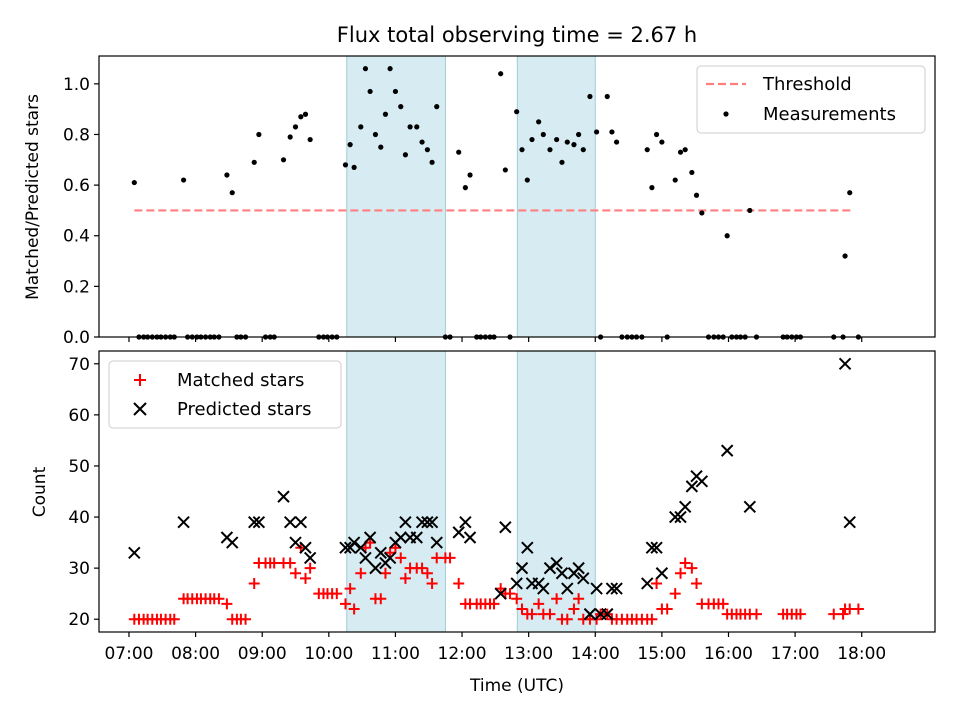  What do you see at coordinates (79, 620) in the screenshot?
I see `y-tick-label: 20` at bounding box center [79, 620].